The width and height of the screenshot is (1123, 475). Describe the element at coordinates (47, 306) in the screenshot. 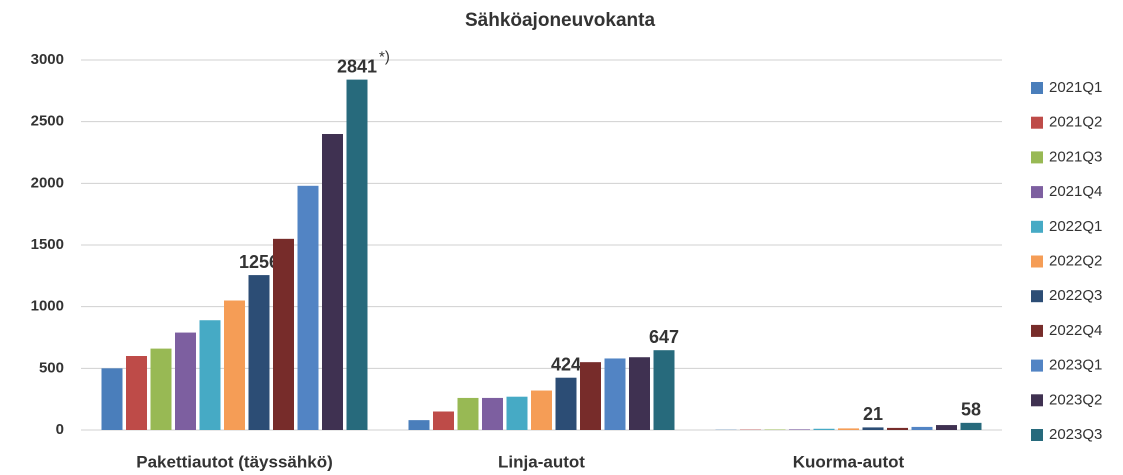

I see `y-tick-label: 1000` at that location.